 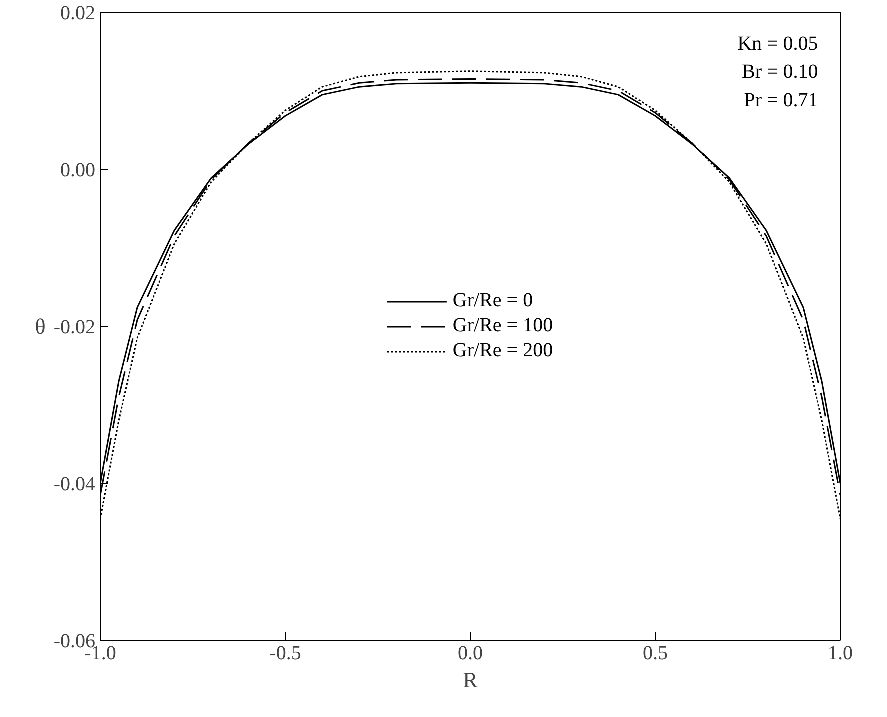 I want to click on legend-label: Gr/Re = 200, so click(x=503, y=351).